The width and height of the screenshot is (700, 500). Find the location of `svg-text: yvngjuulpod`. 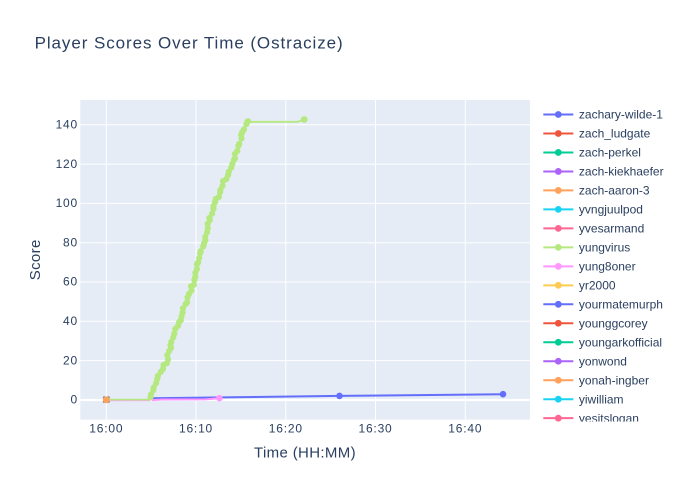

svg-text: yvngjuulpod is located at coordinates (611, 210).